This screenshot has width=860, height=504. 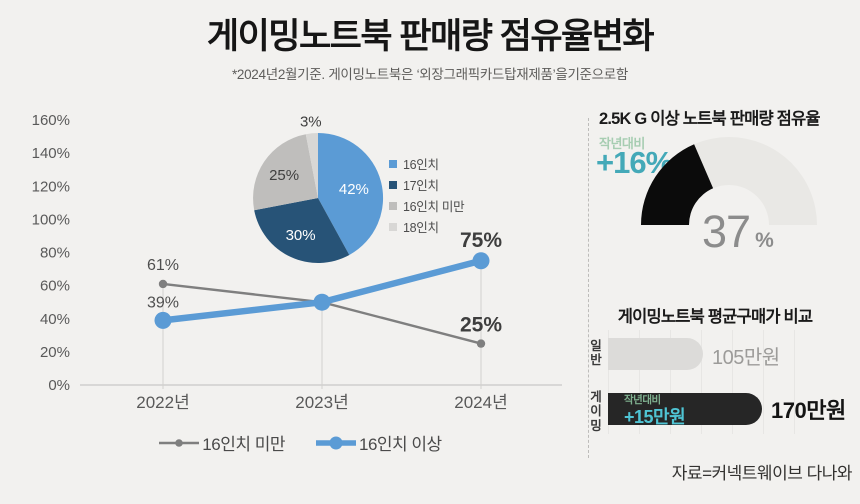 I want to click on bar-chart-title: 게이밍노트북 평균구매가 비교, so click(x=715, y=317).